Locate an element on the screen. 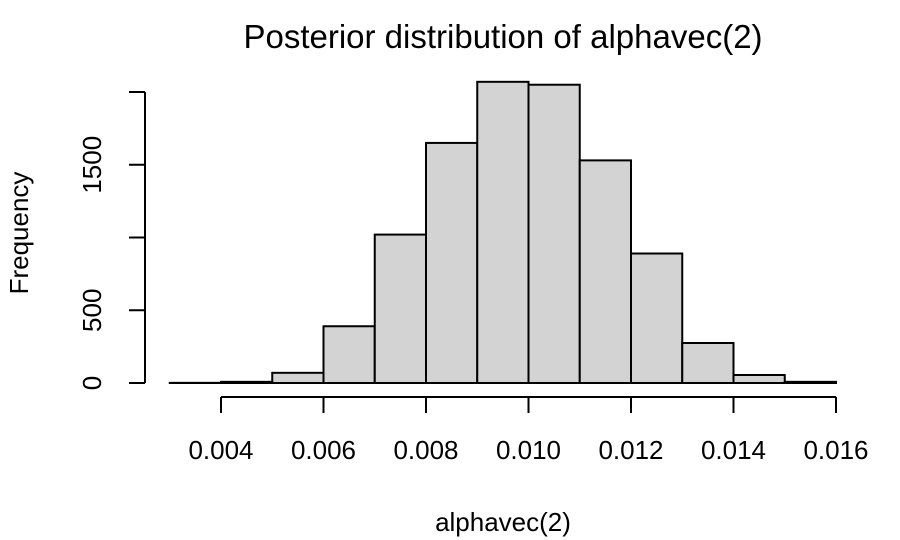  y-axis-label: Frequency is located at coordinates (19, 233).